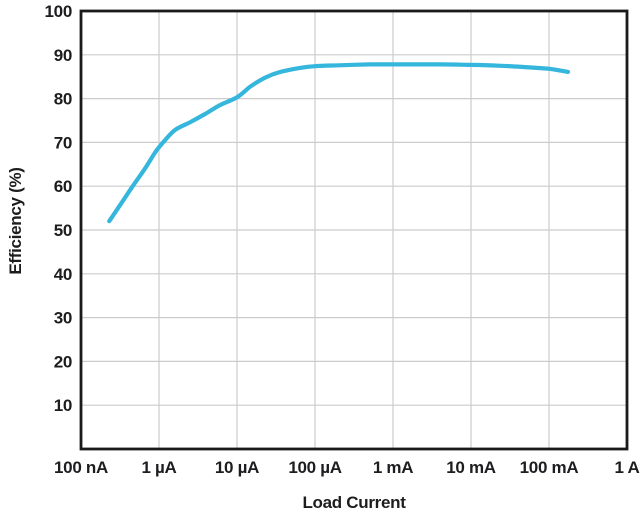 The height and width of the screenshot is (516, 644). Describe the element at coordinates (471, 467) in the screenshot. I see `x-tick-label: 10 mA` at that location.